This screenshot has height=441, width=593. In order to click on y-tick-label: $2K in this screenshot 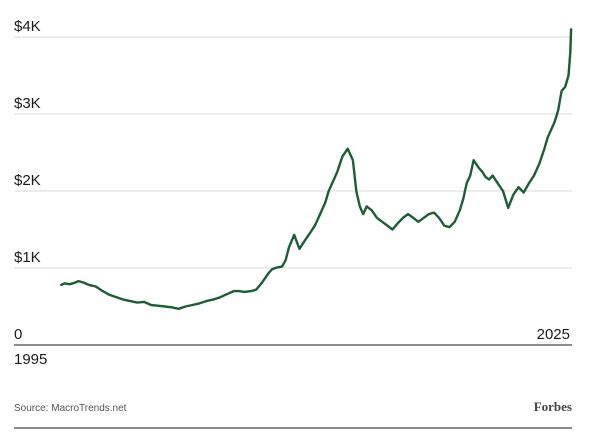, I will do `click(27, 180)`.